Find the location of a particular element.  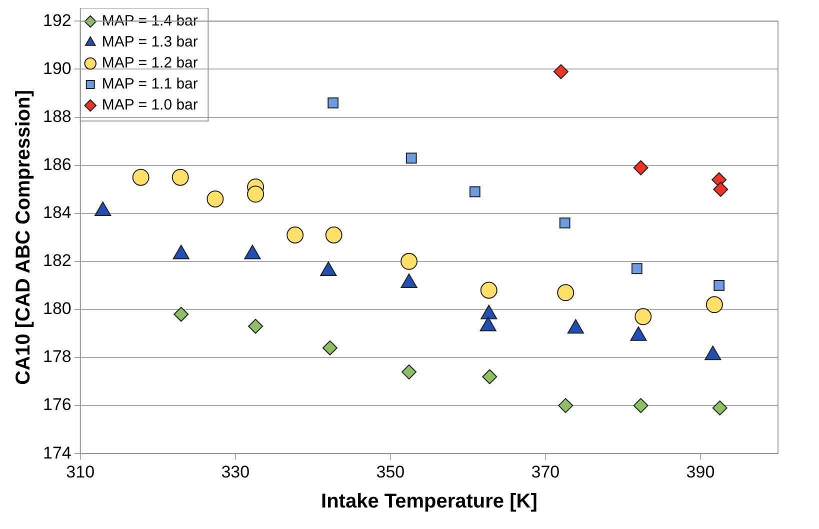

x-tick-label: 350 is located at coordinates (390, 472).